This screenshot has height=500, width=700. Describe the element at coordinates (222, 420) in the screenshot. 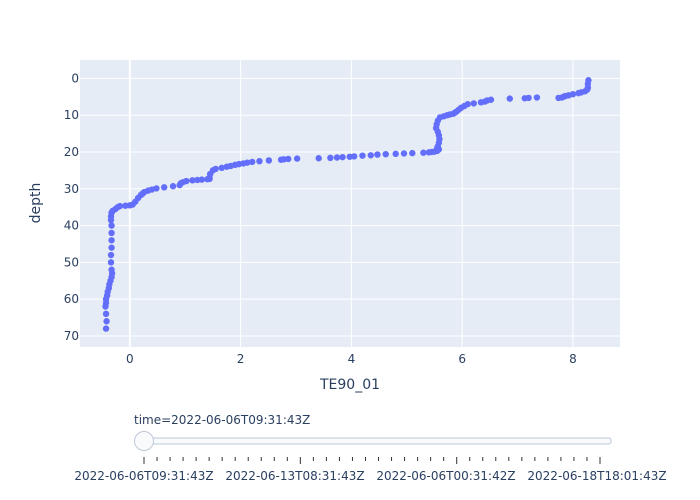

I see `slider-current-label: time=2022-06-06T09:31:43Z` at that location.